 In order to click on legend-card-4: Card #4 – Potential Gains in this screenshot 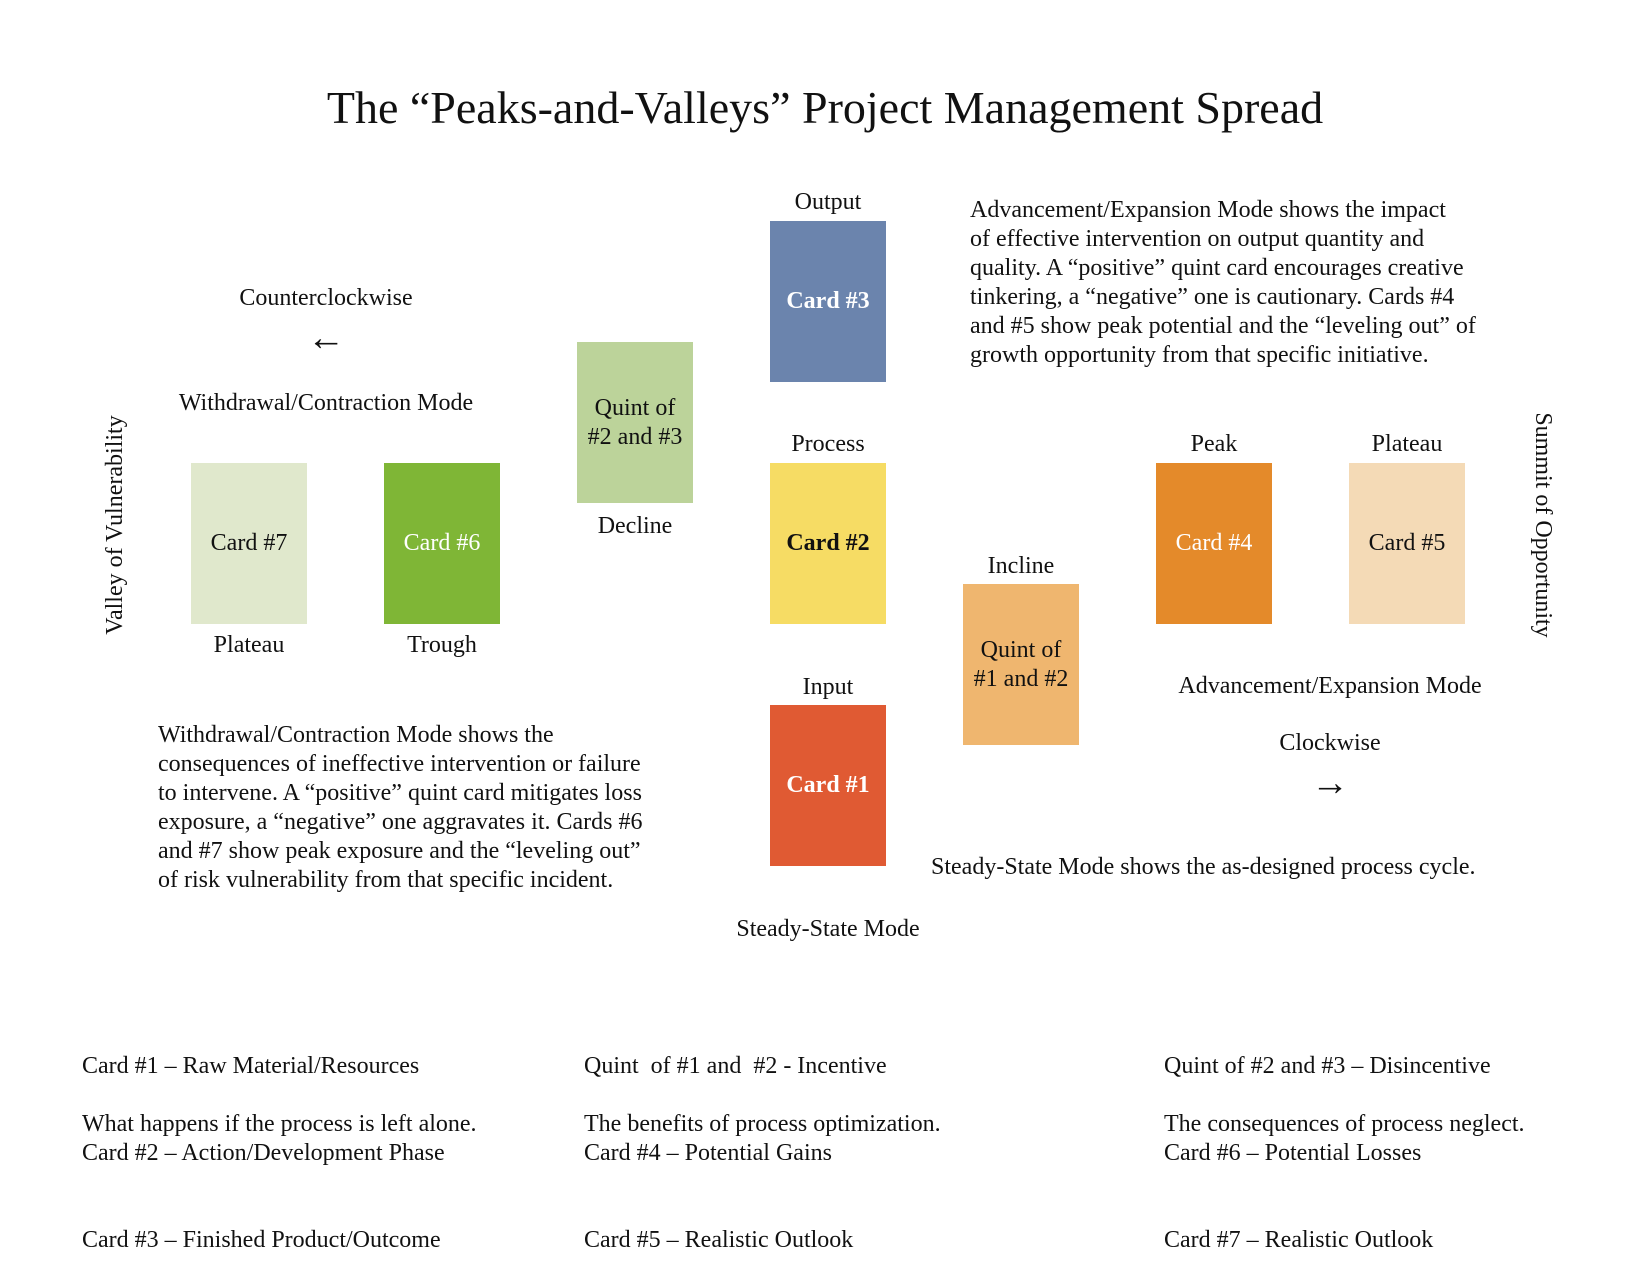, I will do `click(708, 1153)`.